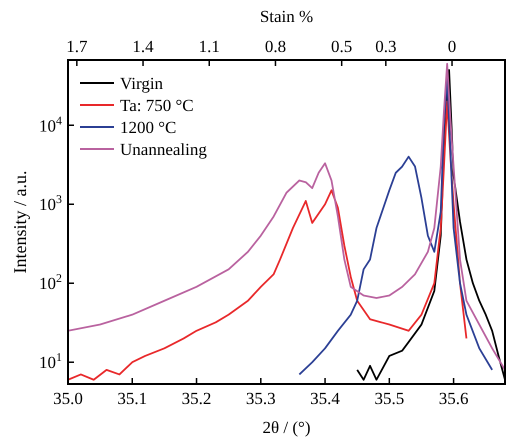  I want to click on x-tick-label: 35.0, so click(68, 398).